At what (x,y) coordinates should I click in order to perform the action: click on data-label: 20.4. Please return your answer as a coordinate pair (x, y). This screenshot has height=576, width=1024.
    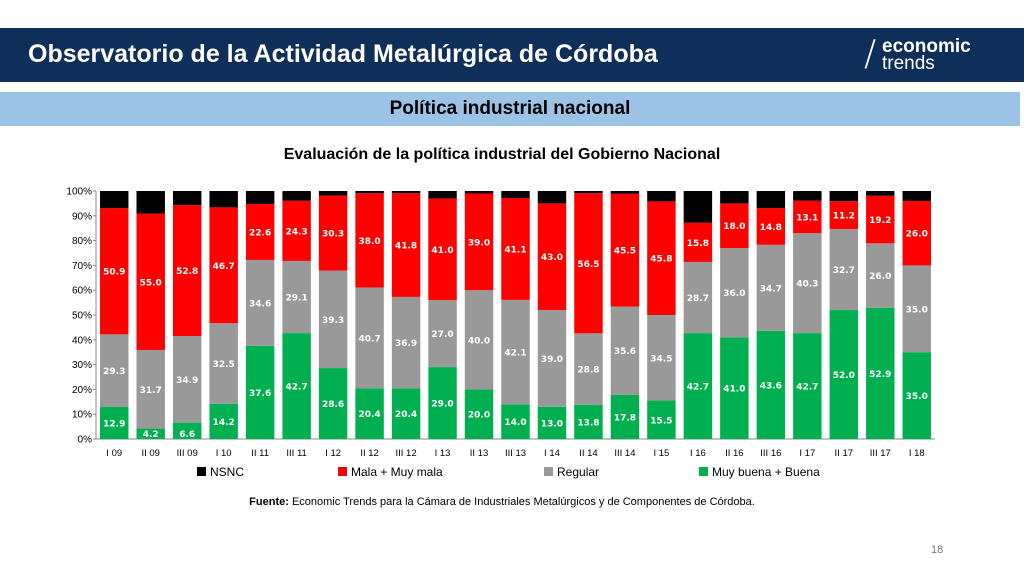
    Looking at the image, I should click on (369, 415).